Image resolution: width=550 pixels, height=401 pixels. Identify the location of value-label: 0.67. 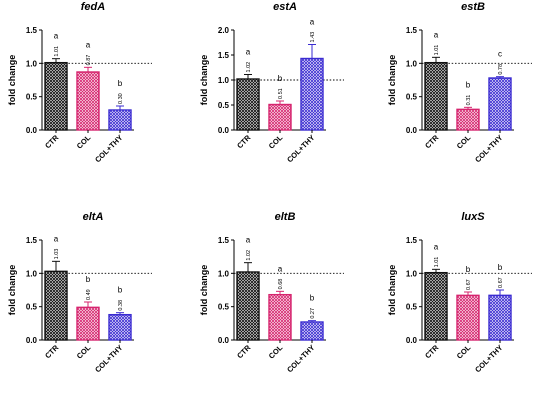
(501, 282).